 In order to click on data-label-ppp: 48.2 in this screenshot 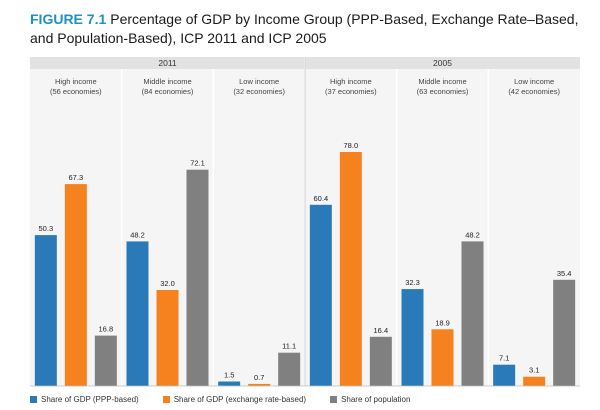, I will do `click(137, 234)`.